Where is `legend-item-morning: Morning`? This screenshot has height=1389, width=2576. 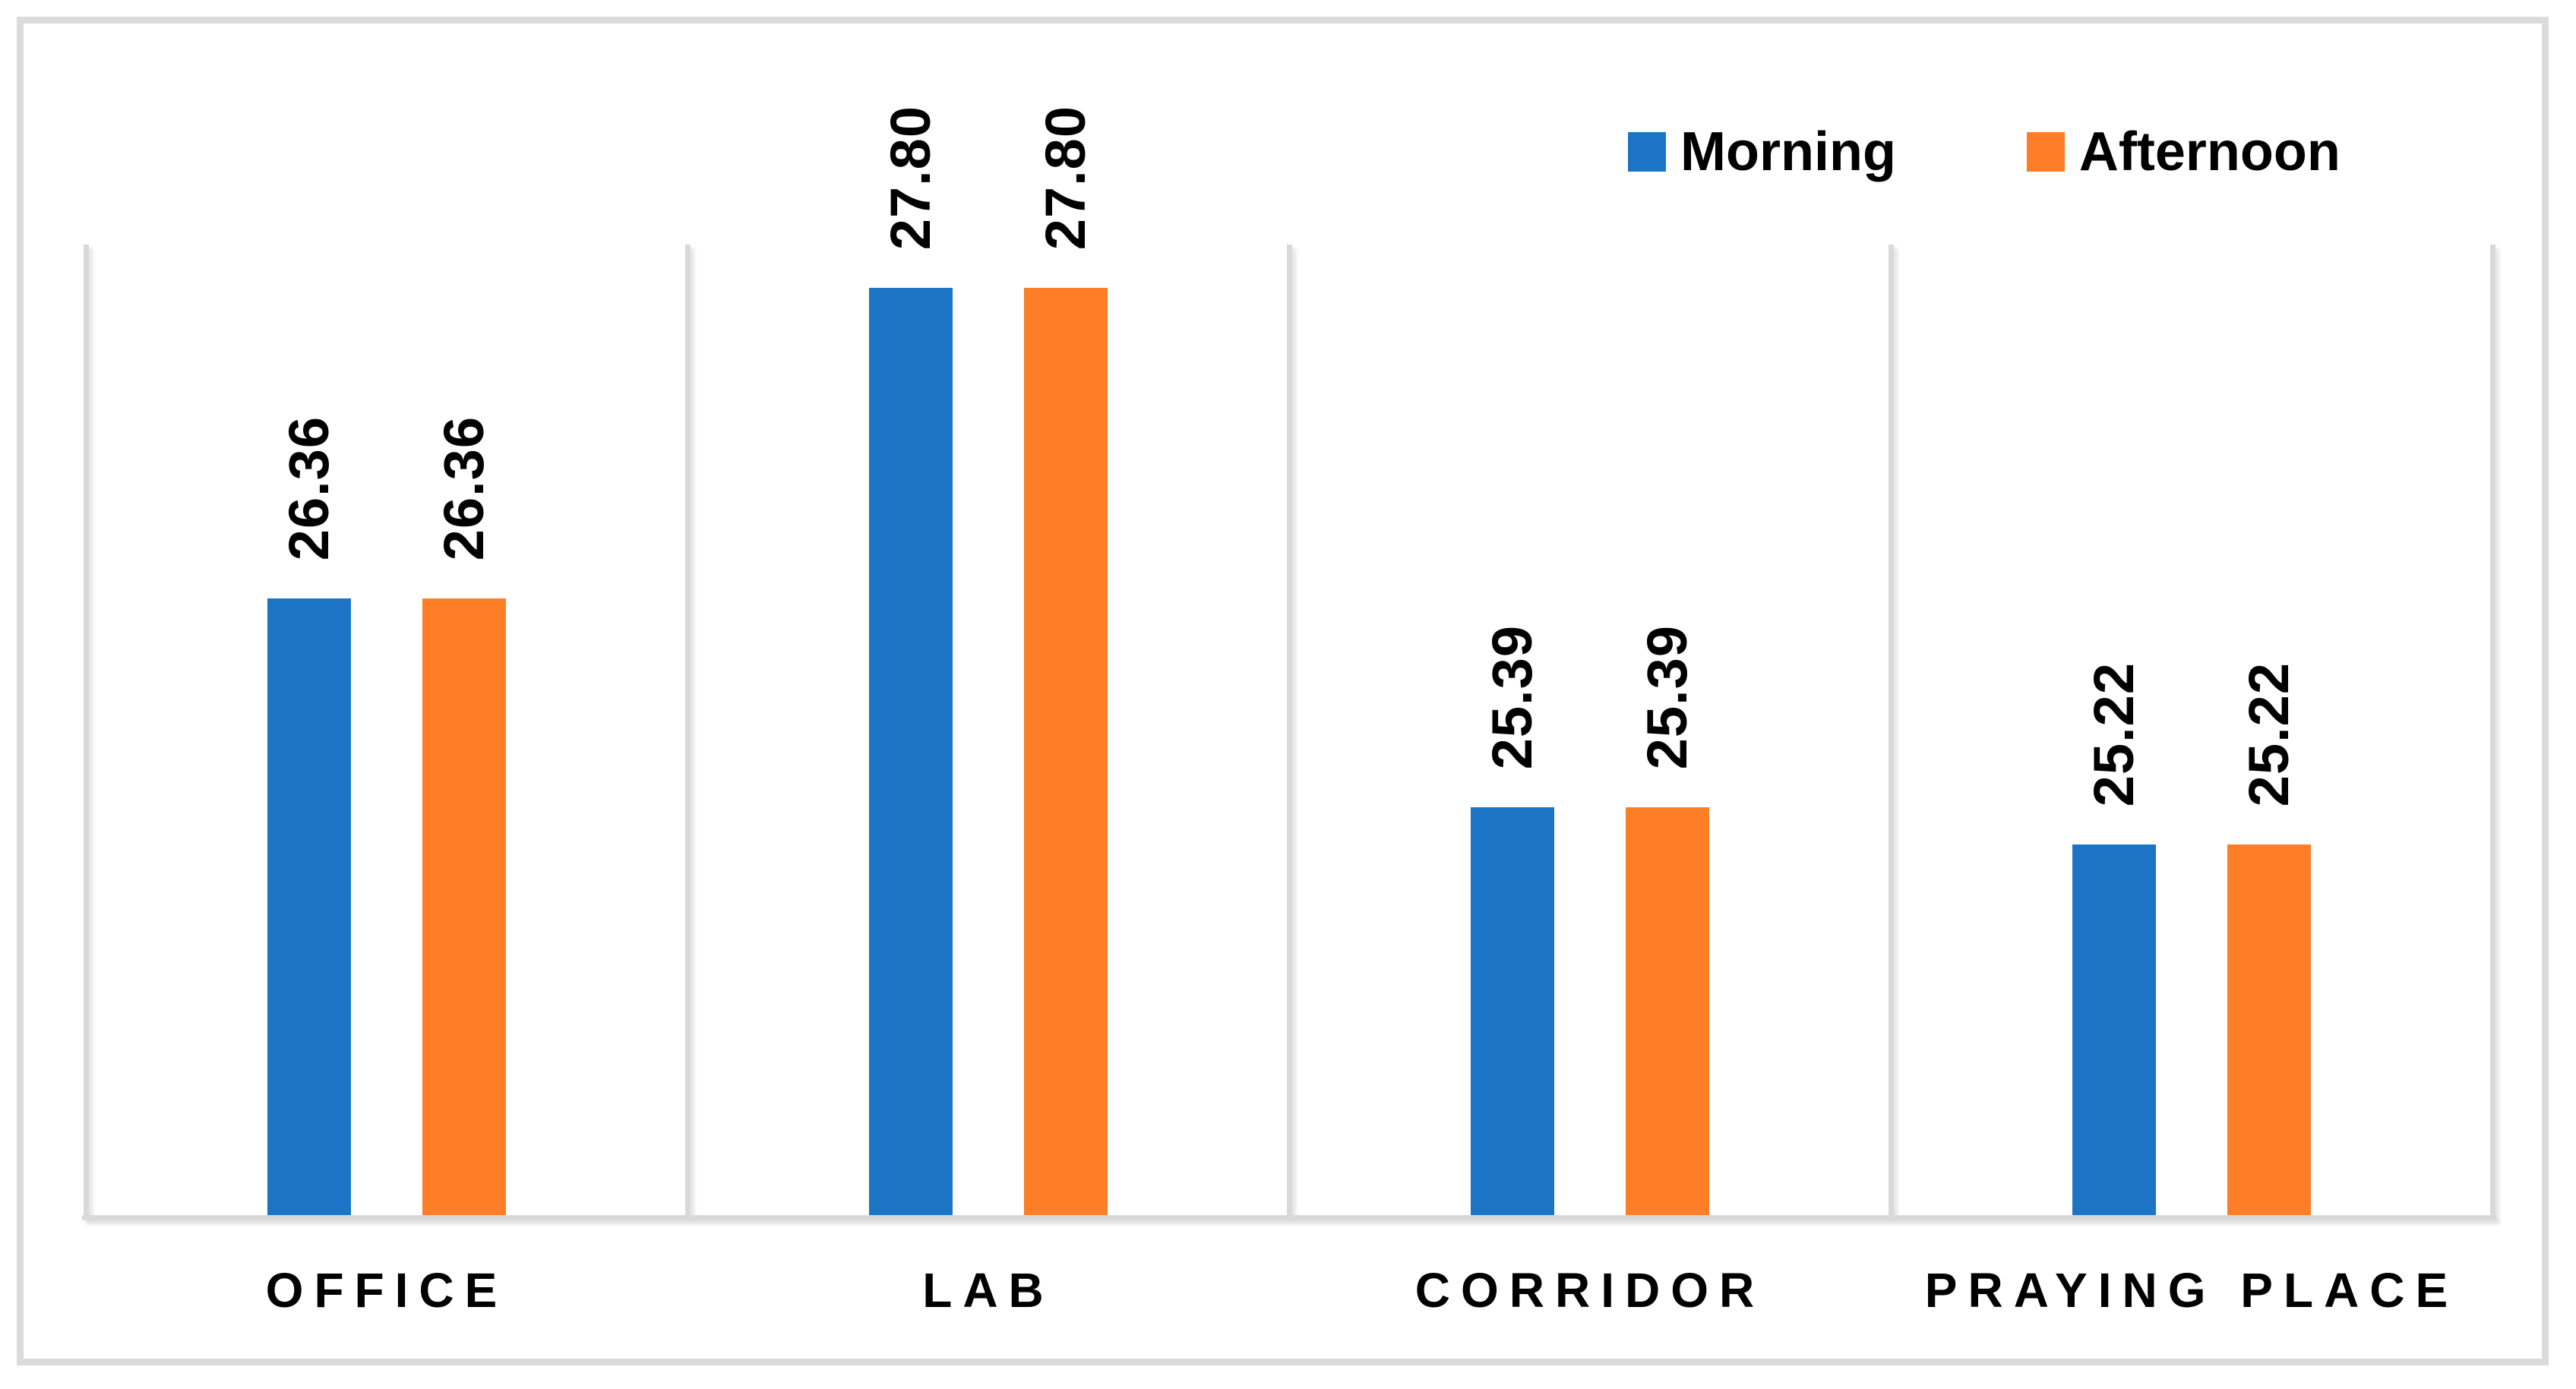 legend-item-morning: Morning is located at coordinates (1762, 152).